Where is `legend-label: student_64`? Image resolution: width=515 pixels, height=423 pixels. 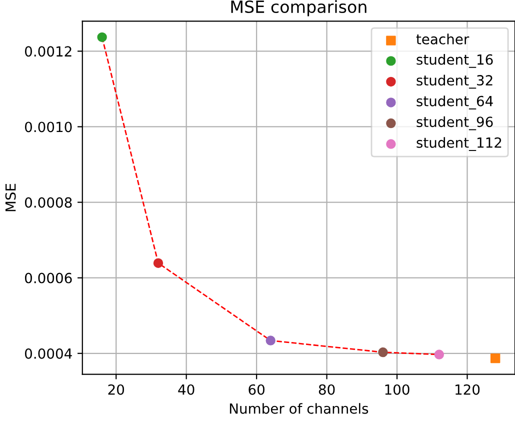
legend-label: student_64 is located at coordinates (454, 103).